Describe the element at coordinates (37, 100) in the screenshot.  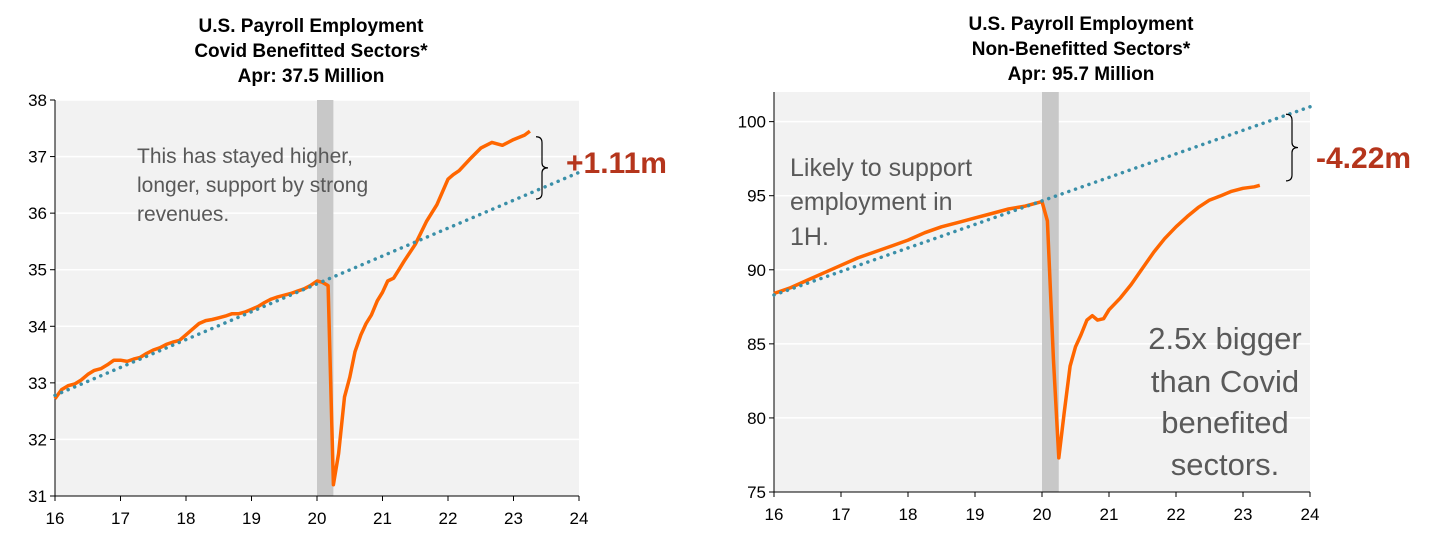
I see `y-tick-label: 38` at that location.